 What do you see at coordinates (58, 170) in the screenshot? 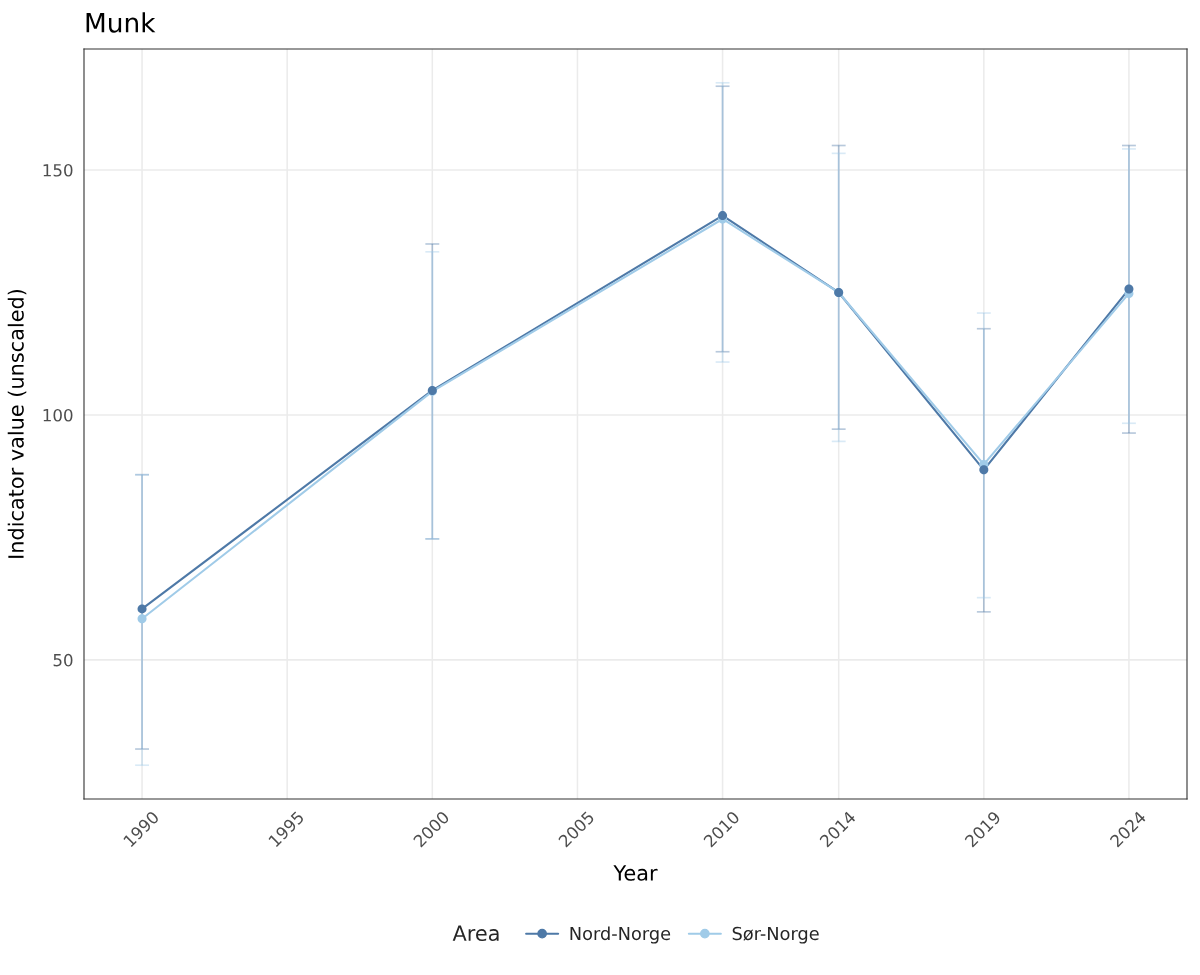
I see `y-tick-label: 150` at bounding box center [58, 170].